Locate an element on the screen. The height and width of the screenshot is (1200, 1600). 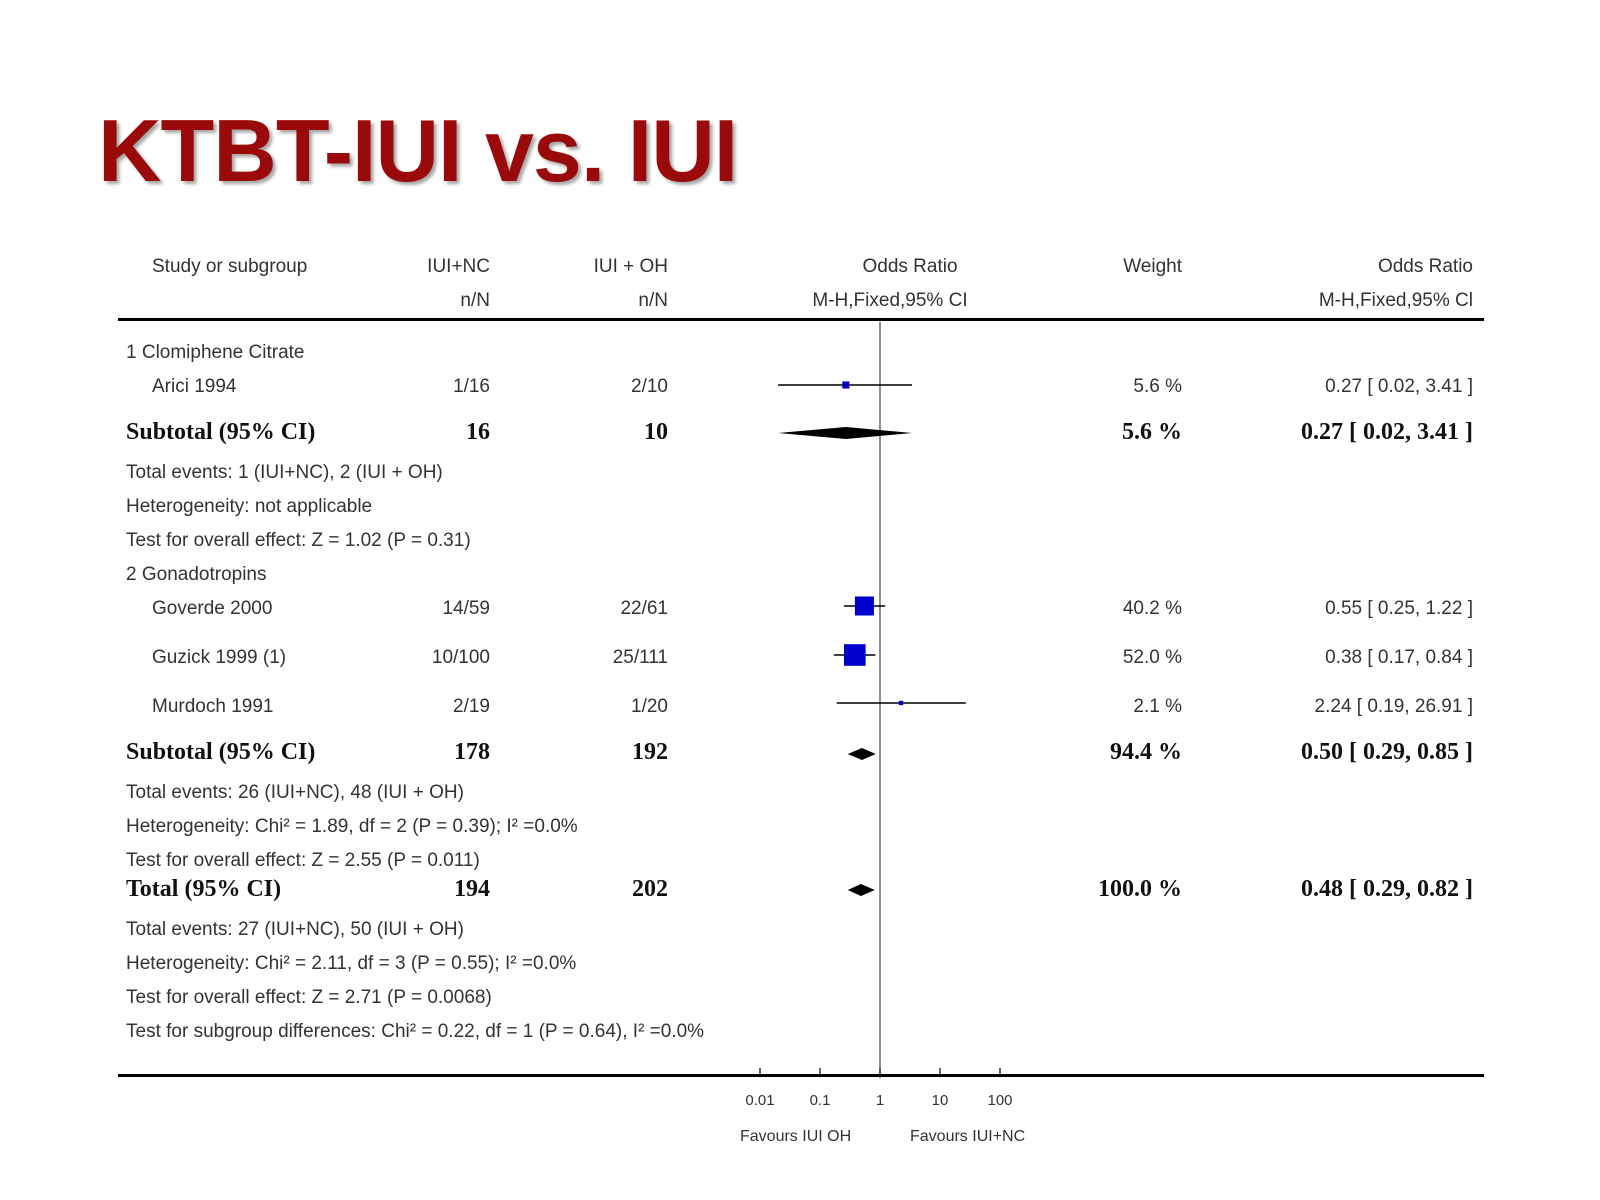
bottom-rule is located at coordinates (801, 1075).